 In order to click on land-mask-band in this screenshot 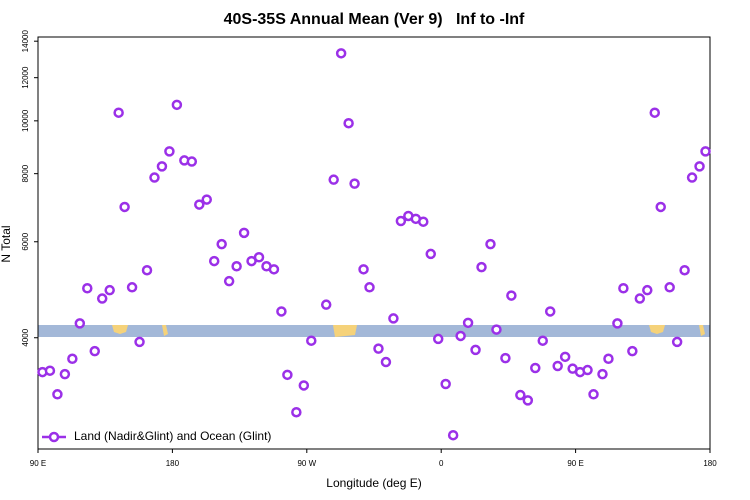, I will do `click(374, 331)`.